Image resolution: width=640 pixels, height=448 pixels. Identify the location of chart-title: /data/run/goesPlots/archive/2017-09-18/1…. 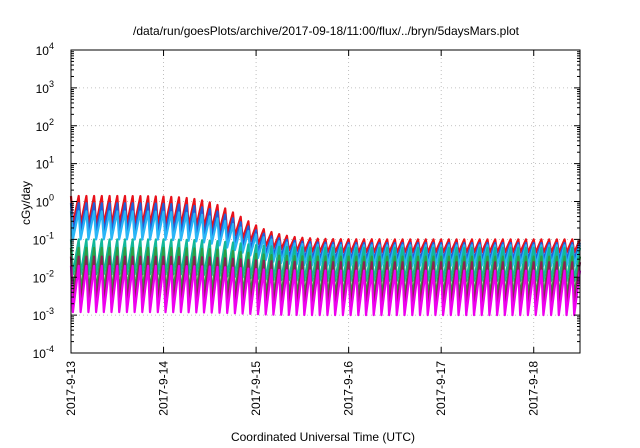
(326, 31).